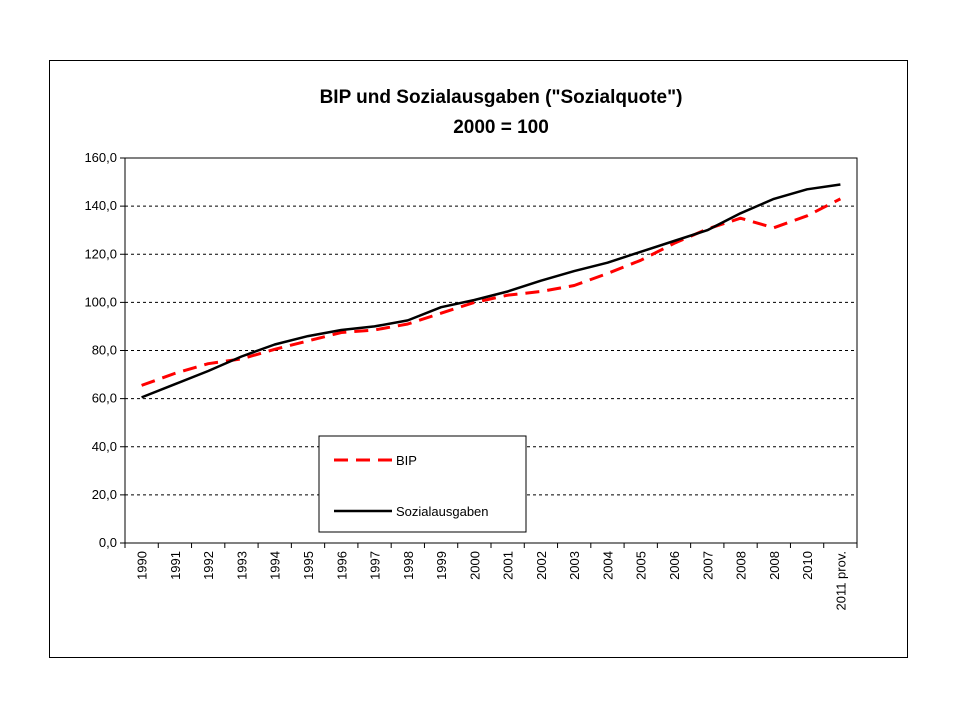  I want to click on y-tick-label: 80,0, so click(104, 350).